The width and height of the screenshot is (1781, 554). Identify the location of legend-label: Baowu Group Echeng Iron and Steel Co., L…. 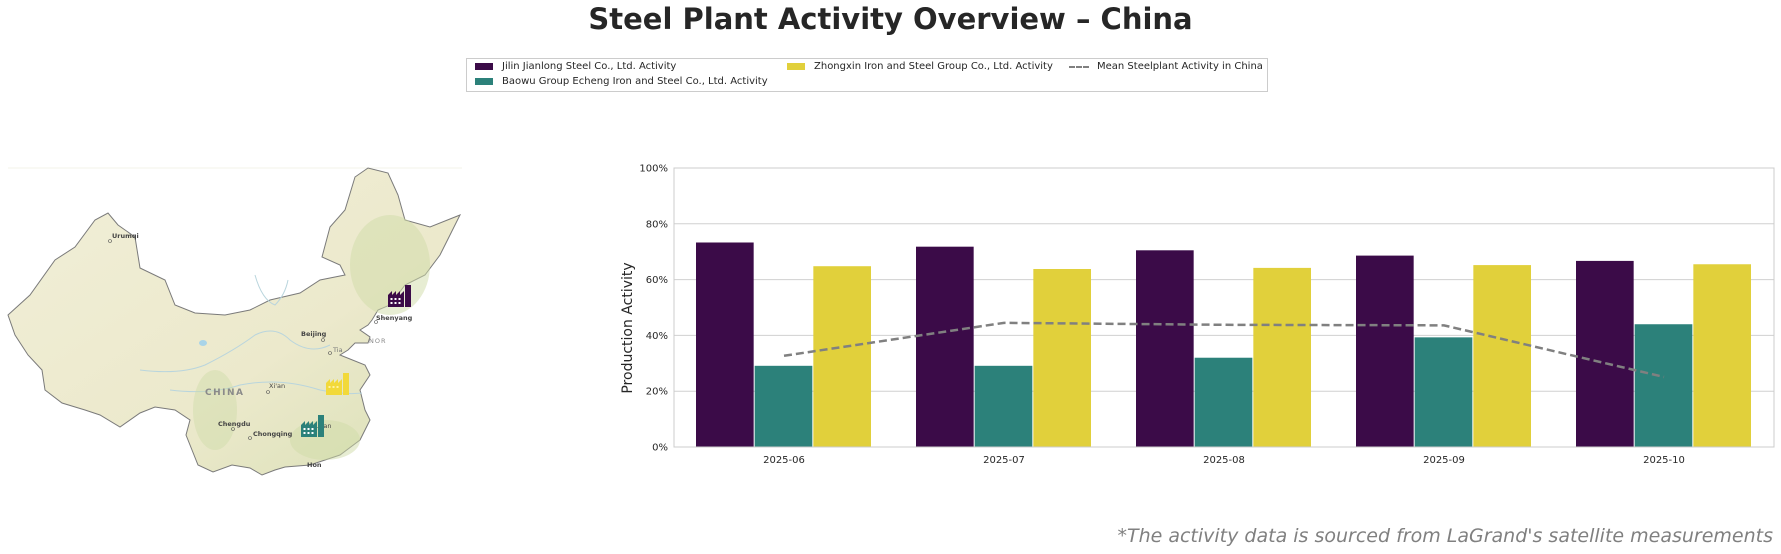
(635, 81).